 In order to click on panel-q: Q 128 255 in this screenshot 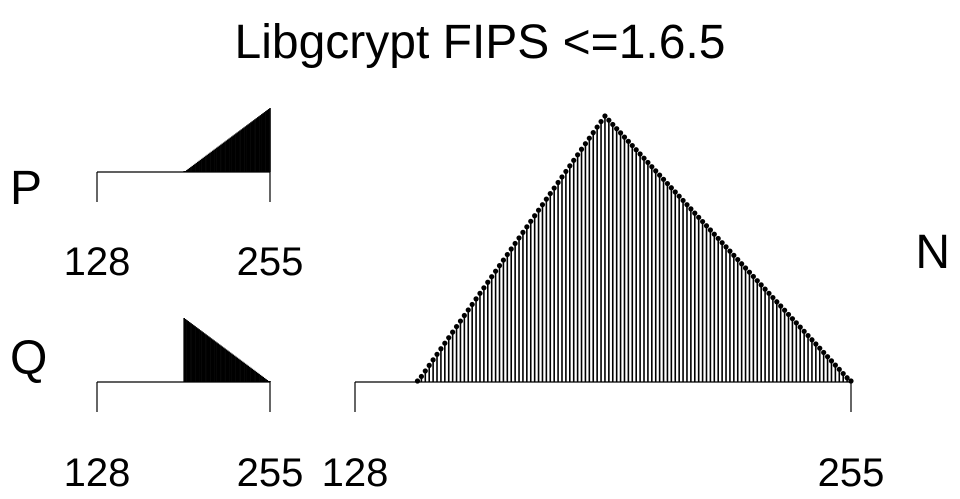, I will do `click(156, 406)`.